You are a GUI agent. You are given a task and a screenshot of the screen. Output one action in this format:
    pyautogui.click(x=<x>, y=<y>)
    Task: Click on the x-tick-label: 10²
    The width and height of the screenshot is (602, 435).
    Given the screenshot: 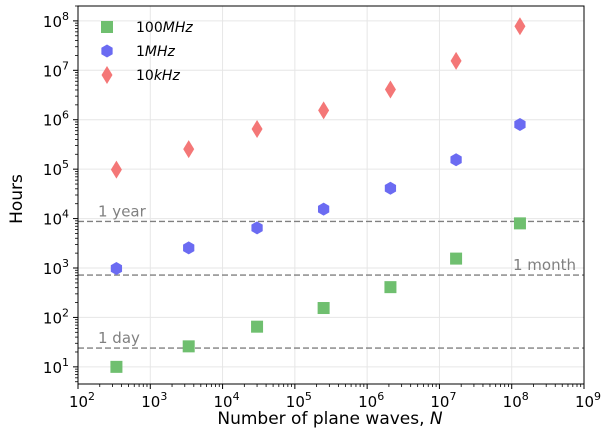 What is the action you would take?
    pyautogui.click(x=82, y=400)
    